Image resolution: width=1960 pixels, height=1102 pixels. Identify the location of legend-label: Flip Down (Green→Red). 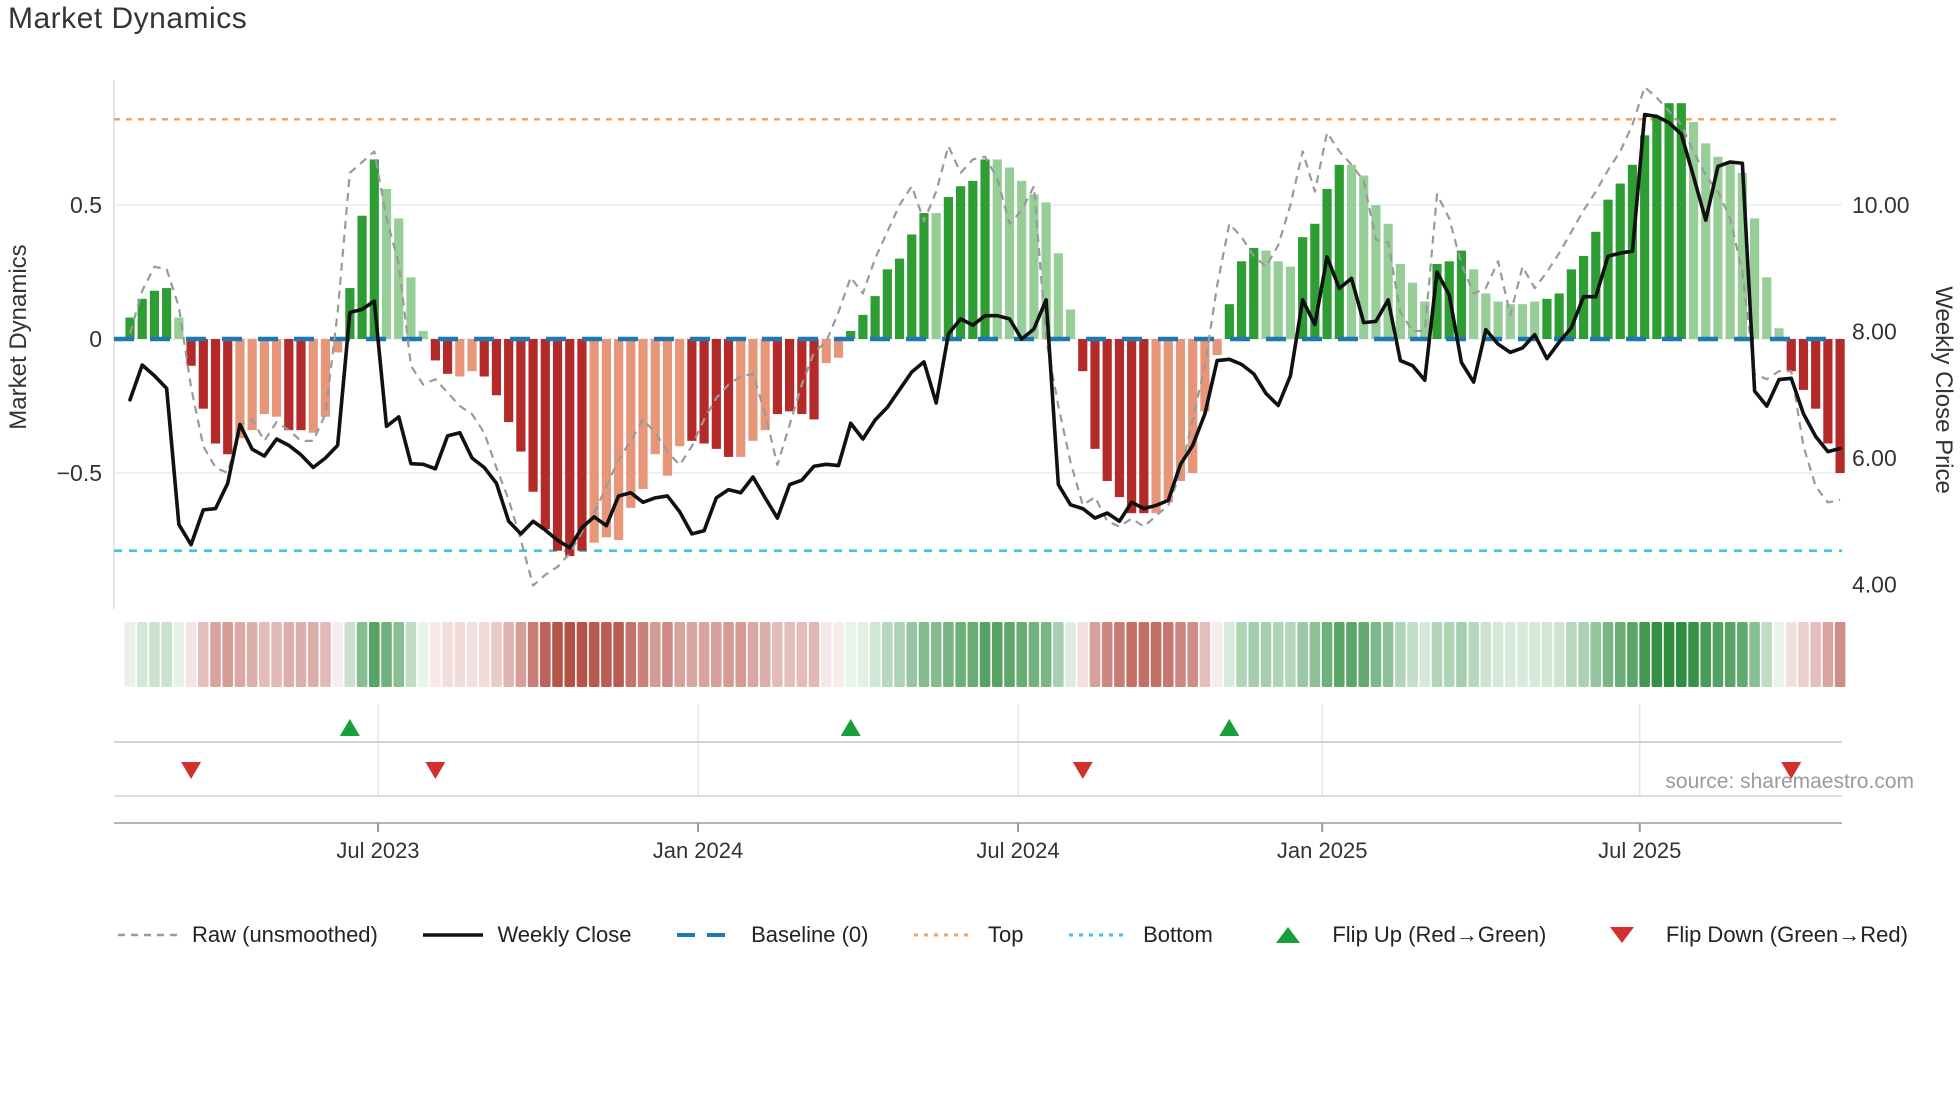
(1786, 934).